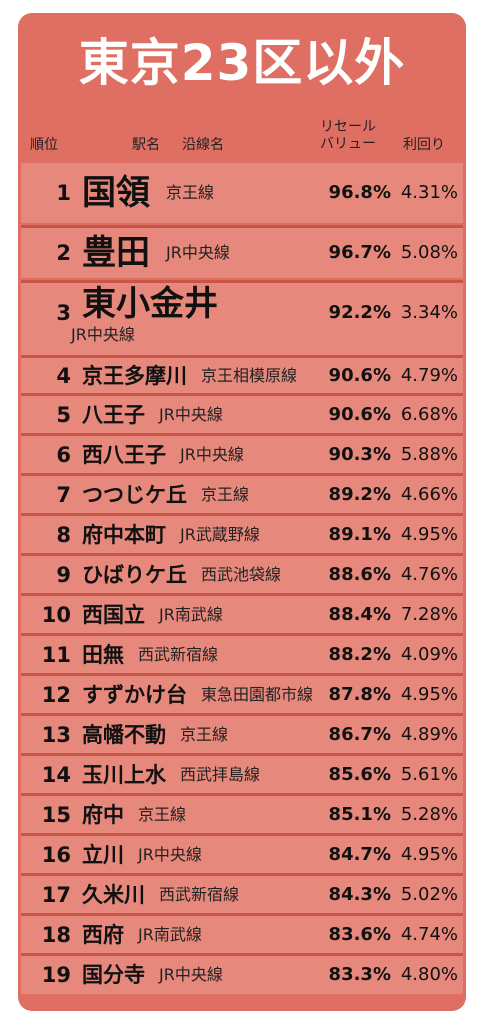 The image size is (484, 1024). I want to click on row-rank: 7, so click(63, 495).